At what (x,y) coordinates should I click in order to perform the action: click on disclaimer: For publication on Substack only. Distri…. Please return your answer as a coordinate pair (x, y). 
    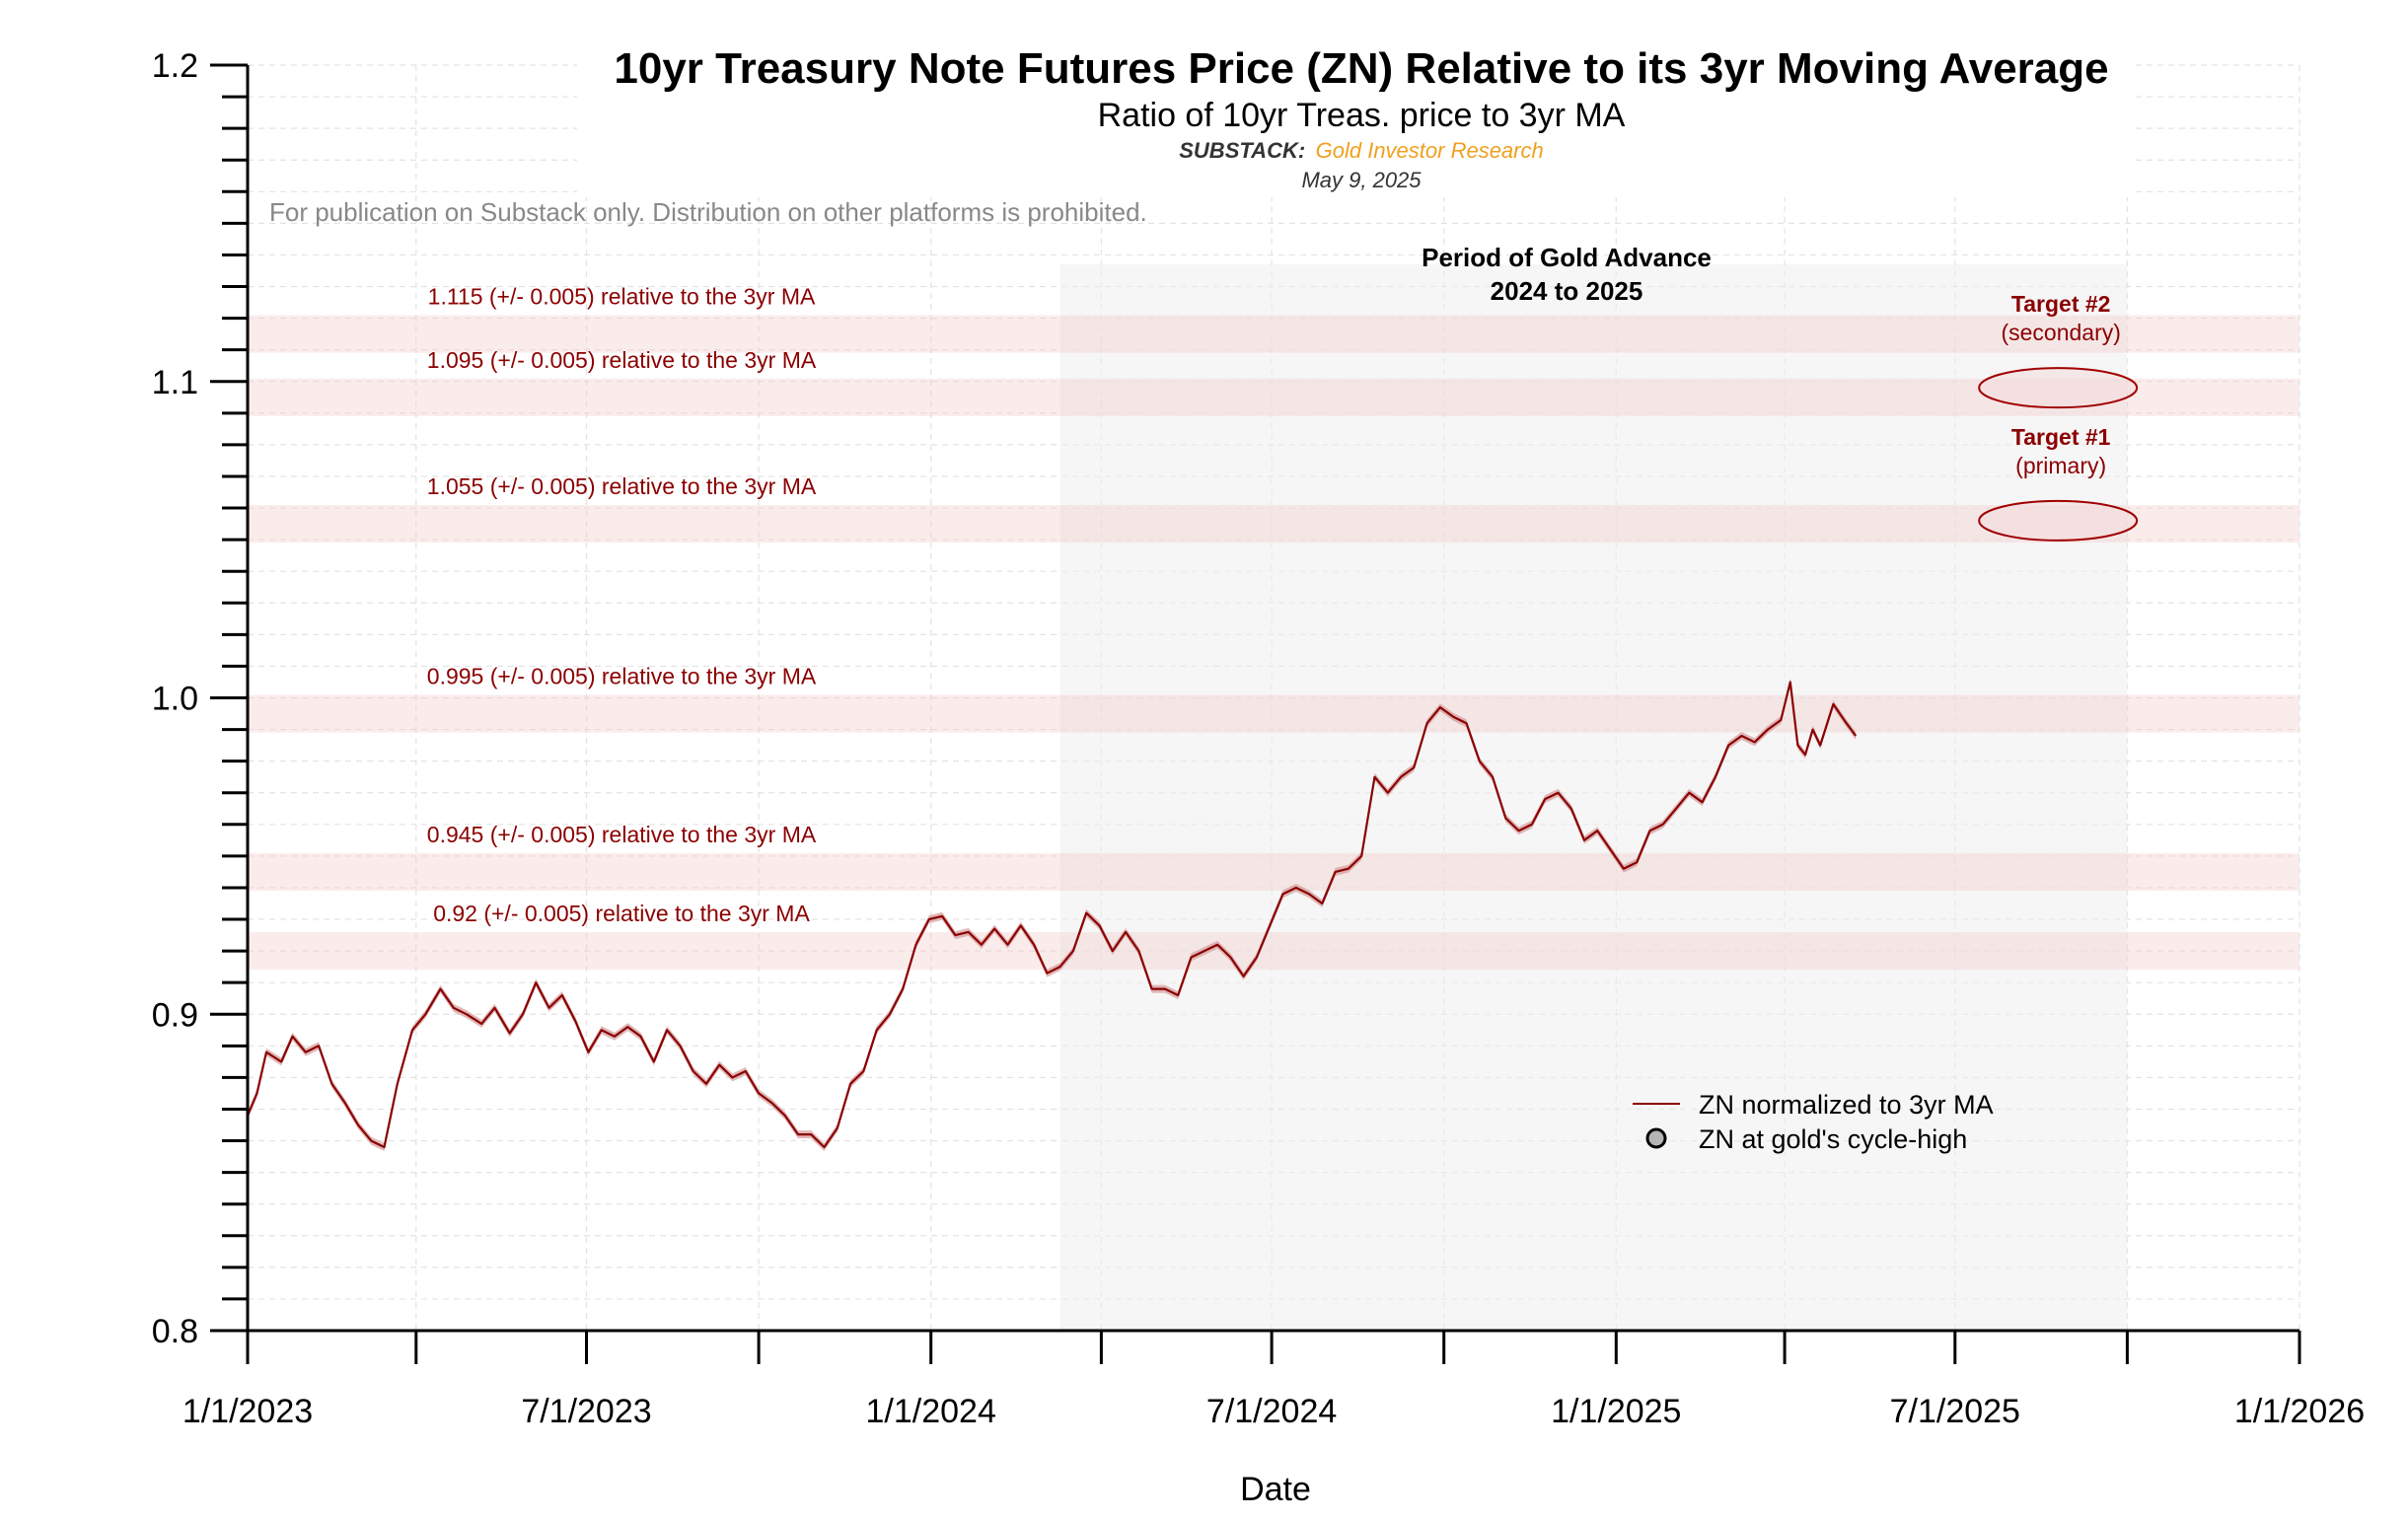
    Looking at the image, I should click on (708, 212).